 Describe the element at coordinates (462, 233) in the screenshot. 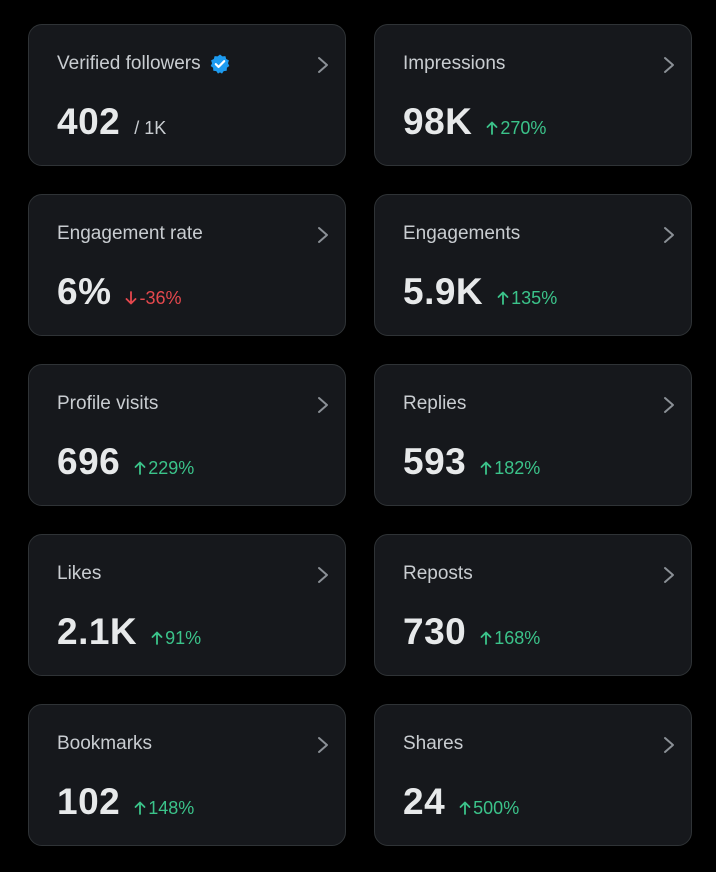

I see `metric-title: Engagements` at that location.